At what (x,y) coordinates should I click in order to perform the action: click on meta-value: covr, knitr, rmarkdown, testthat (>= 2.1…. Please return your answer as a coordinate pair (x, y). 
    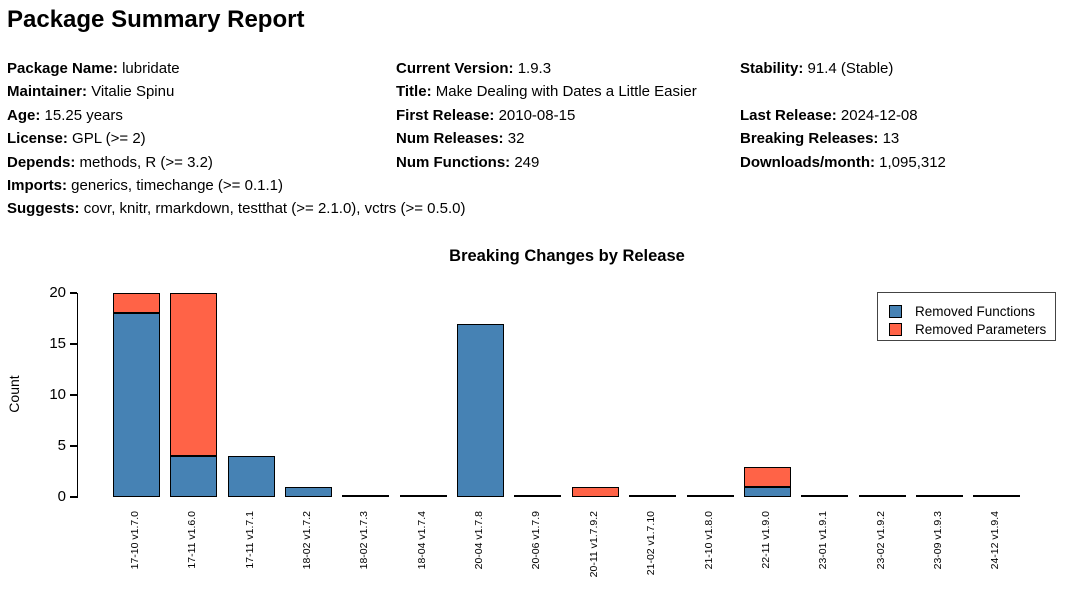
    Looking at the image, I should click on (274, 209).